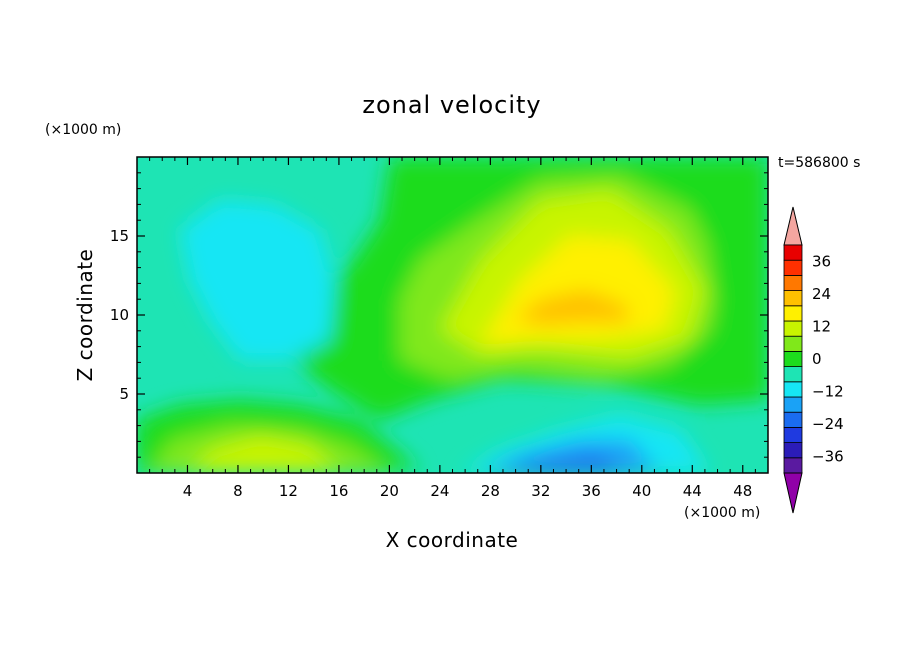  I want to click on colorbar-tick-label: 36, so click(821, 261).